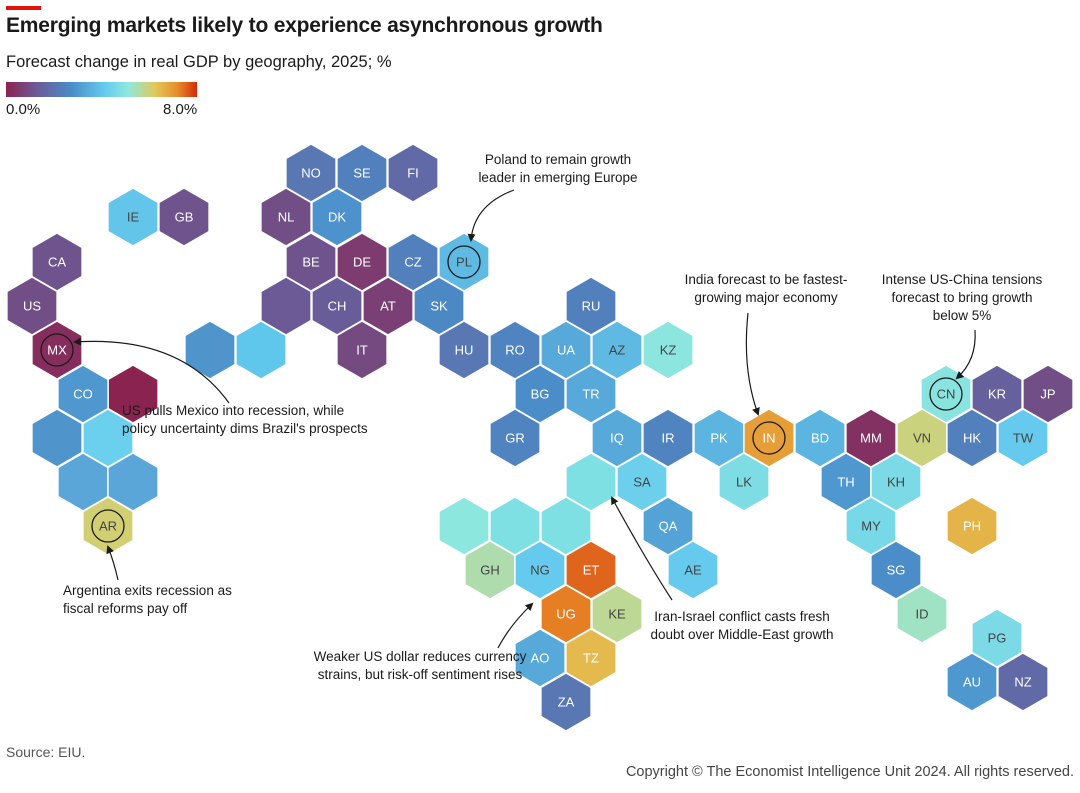  I want to click on hex-label: SA, so click(642, 482).